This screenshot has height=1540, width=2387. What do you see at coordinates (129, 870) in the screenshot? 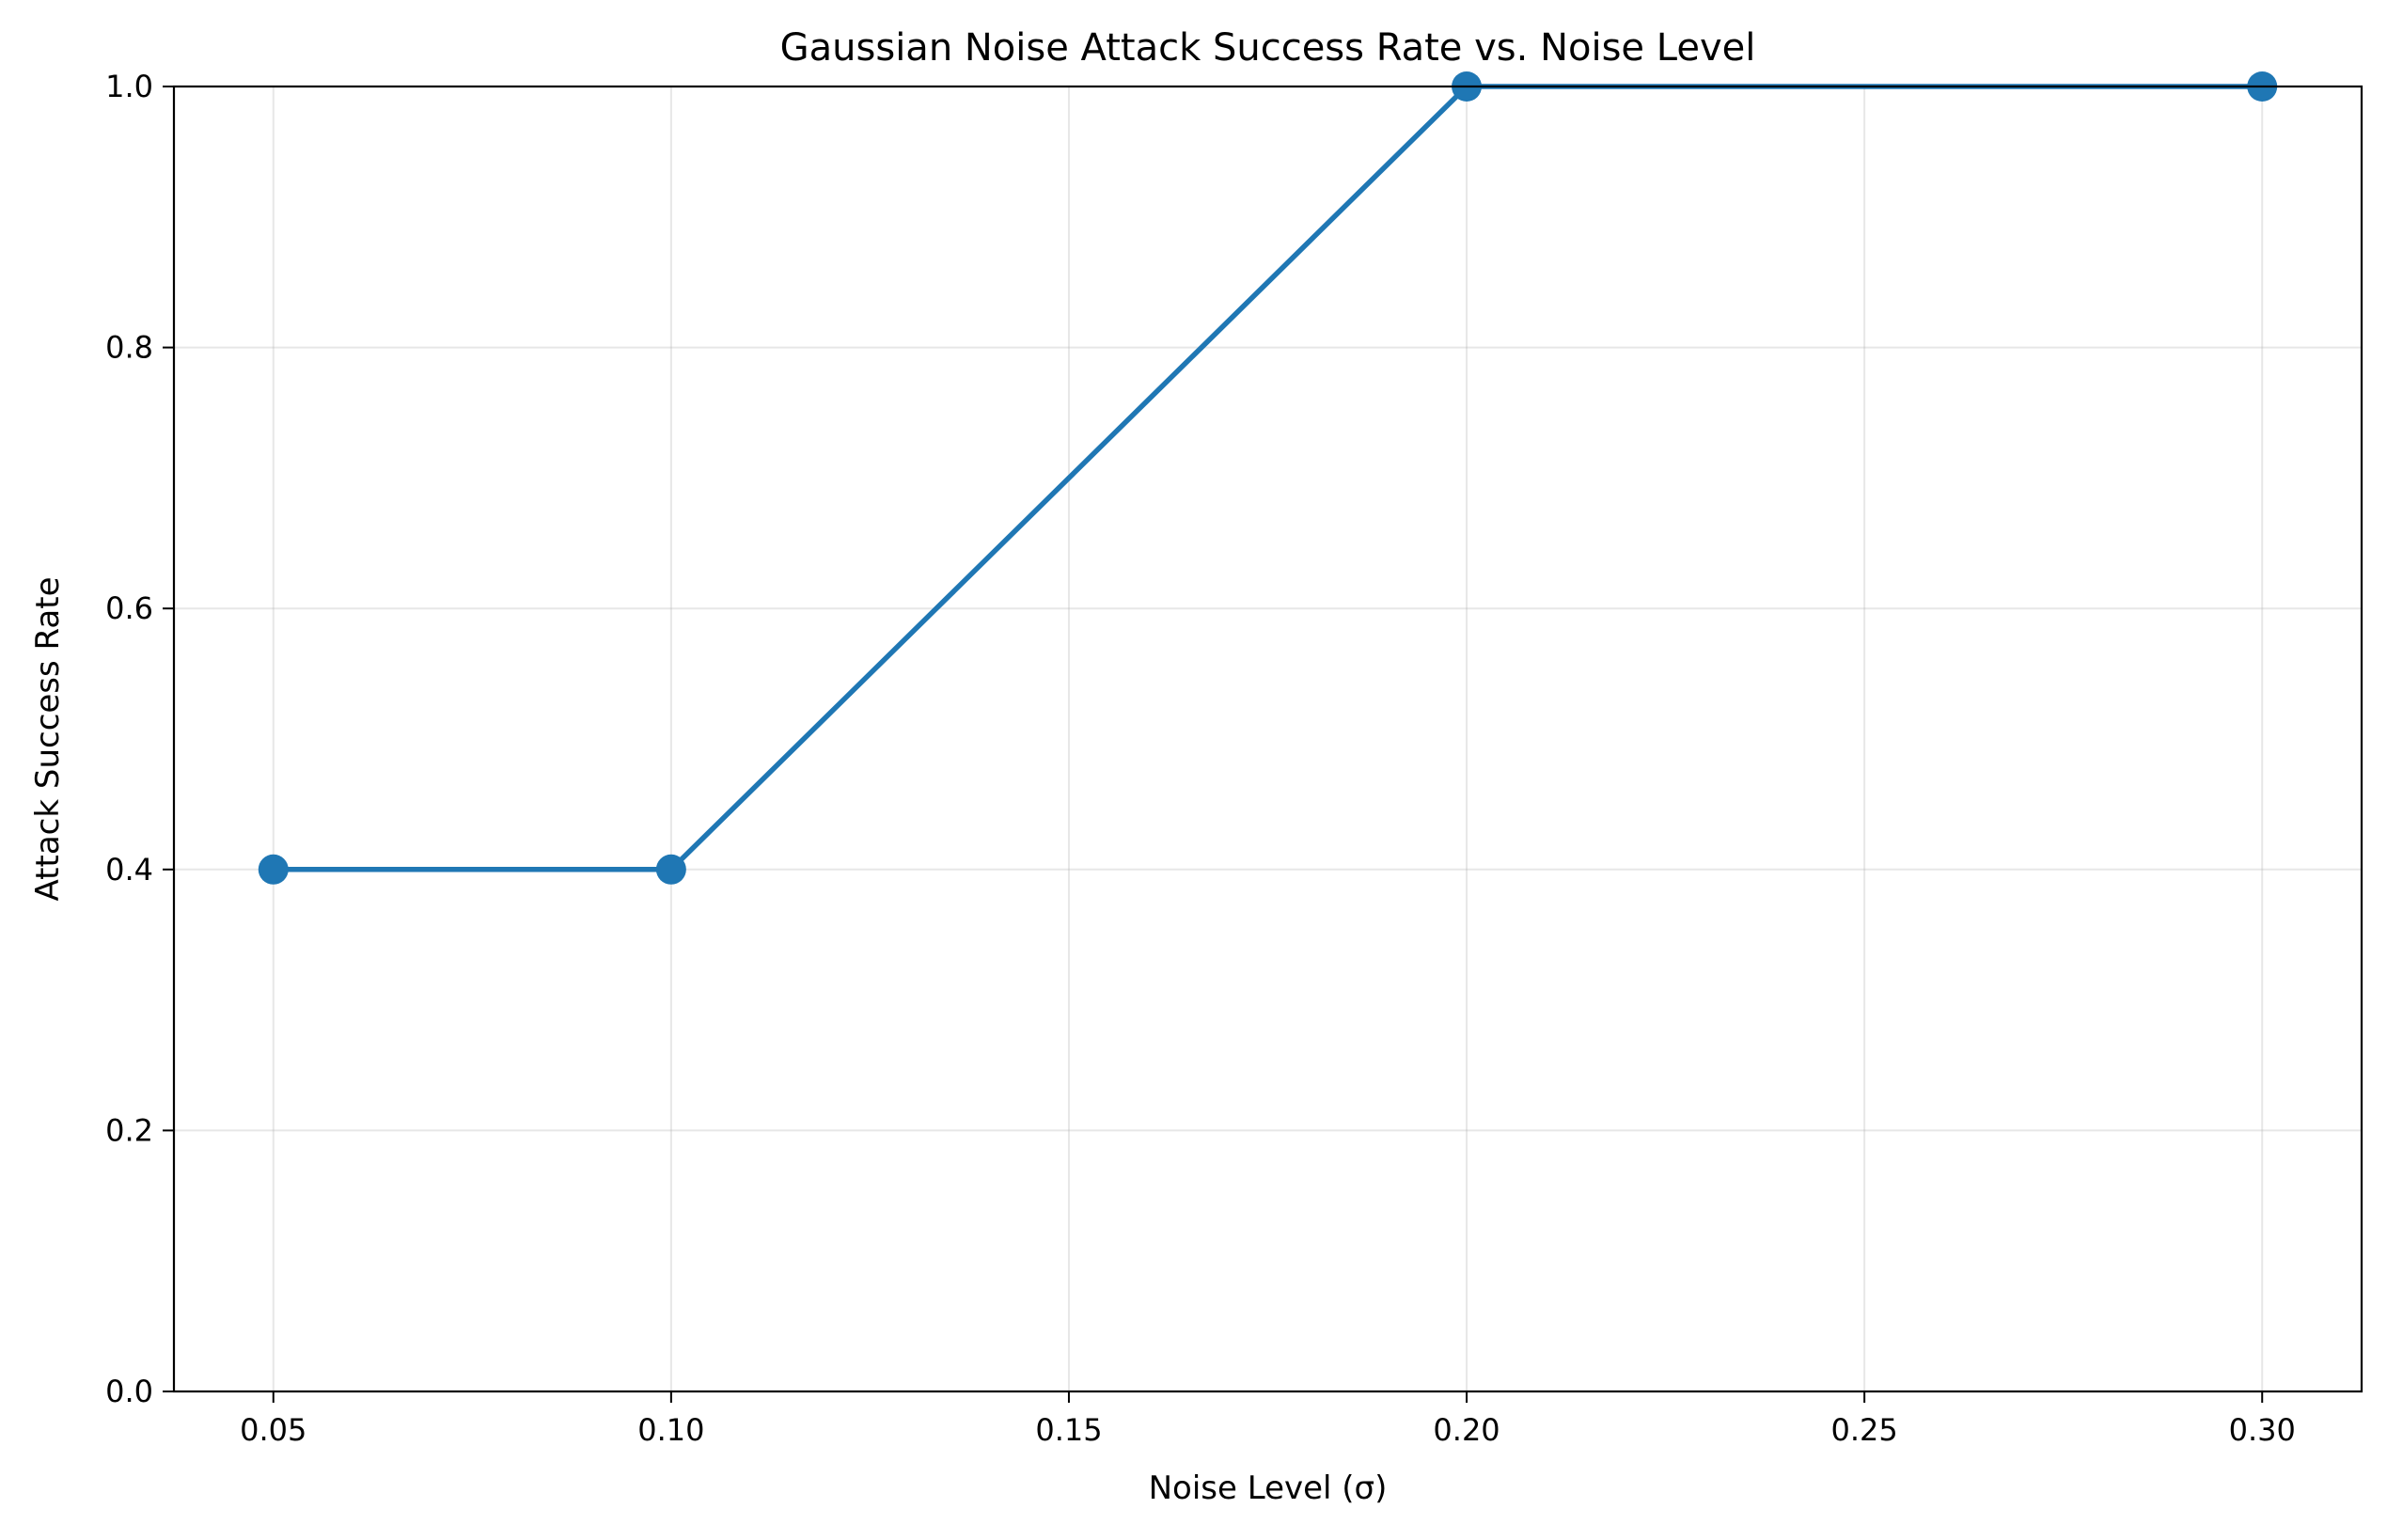
I see `y-tick-label: 0.4` at bounding box center [129, 870].